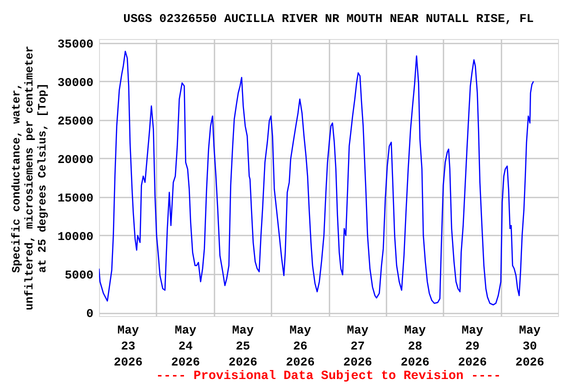 The width and height of the screenshot is (576, 384). I want to click on x-tick-label: May 24 2026, so click(185, 347).